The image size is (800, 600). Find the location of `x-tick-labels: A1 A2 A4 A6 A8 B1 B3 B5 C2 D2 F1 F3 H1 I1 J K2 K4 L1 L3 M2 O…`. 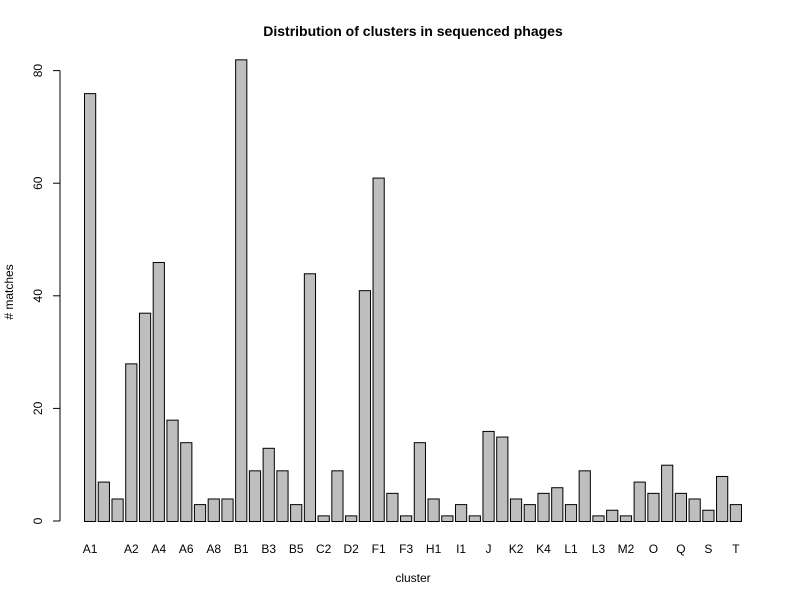

x-tick-labels: A1 A2 A4 A6 A8 B1 B3 B5 C2 D2 F1 F3 H1 I1 J K2 K4 L1 L3 M2 O… is located at coordinates (411, 549).